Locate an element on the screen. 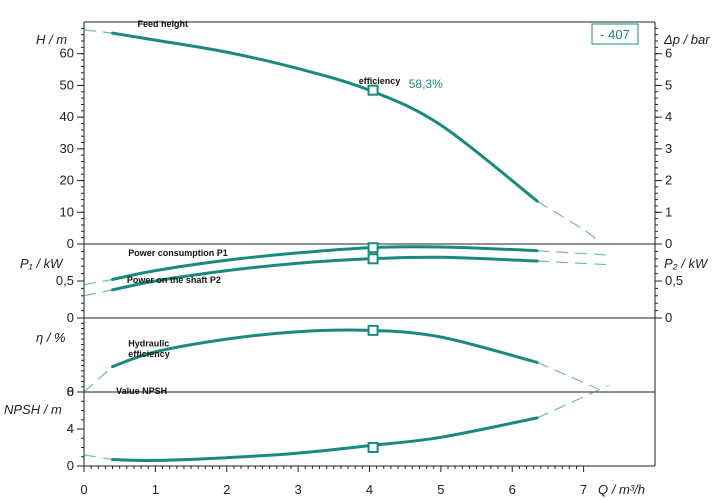 This screenshot has height=500, width=719. x-tick-label: 1 is located at coordinates (155, 489).